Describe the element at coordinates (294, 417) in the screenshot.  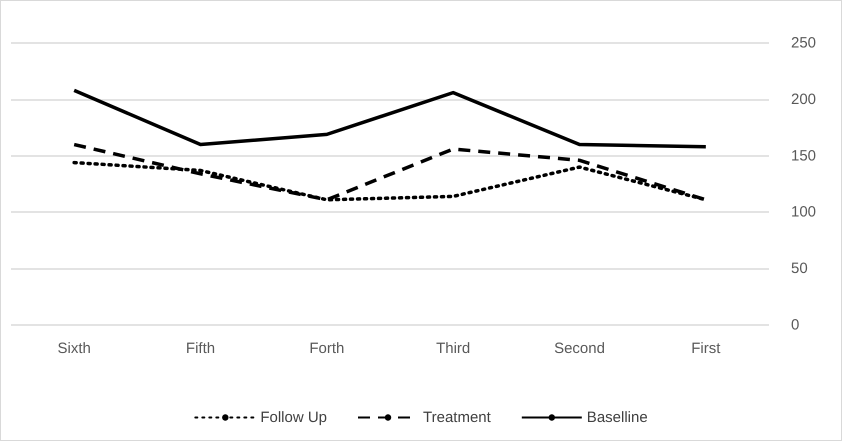
I see `legend-label: Follow Up` at that location.